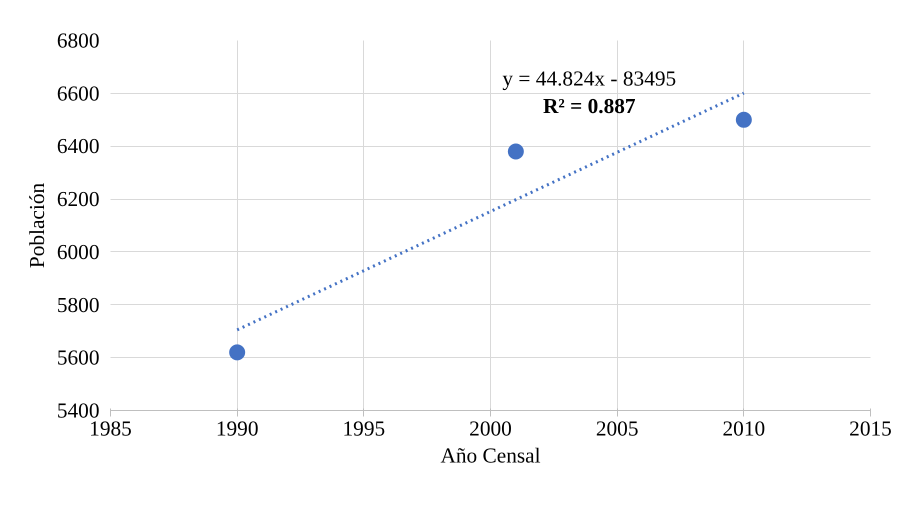 The width and height of the screenshot is (910, 507). Describe the element at coordinates (78, 199) in the screenshot. I see `y-tick-label: 6200` at that location.